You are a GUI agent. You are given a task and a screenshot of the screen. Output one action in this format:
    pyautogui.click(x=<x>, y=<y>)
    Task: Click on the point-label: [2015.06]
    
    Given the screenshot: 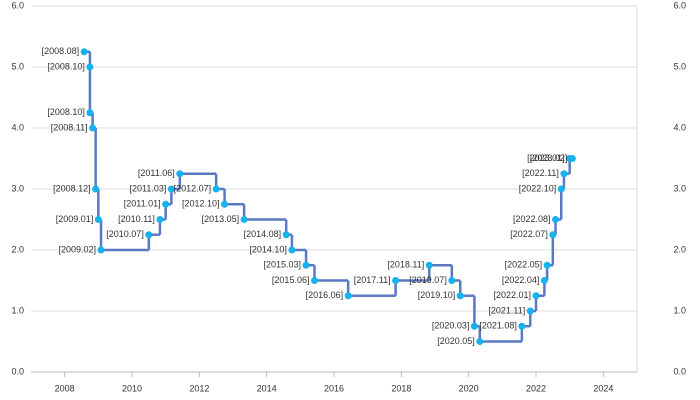 What is the action you would take?
    pyautogui.click(x=291, y=280)
    